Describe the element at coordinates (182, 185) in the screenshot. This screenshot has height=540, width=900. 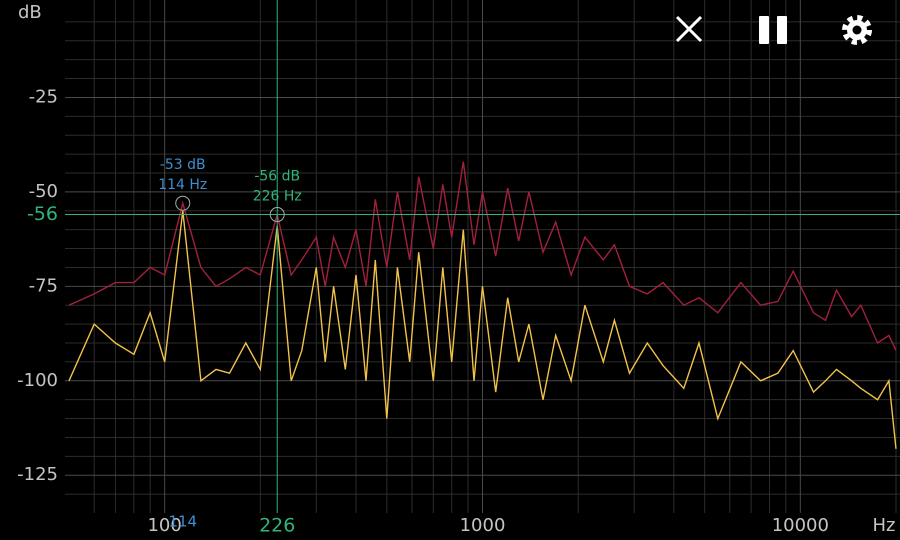
I see `peak-freq-label: 114 Hz` at that location.